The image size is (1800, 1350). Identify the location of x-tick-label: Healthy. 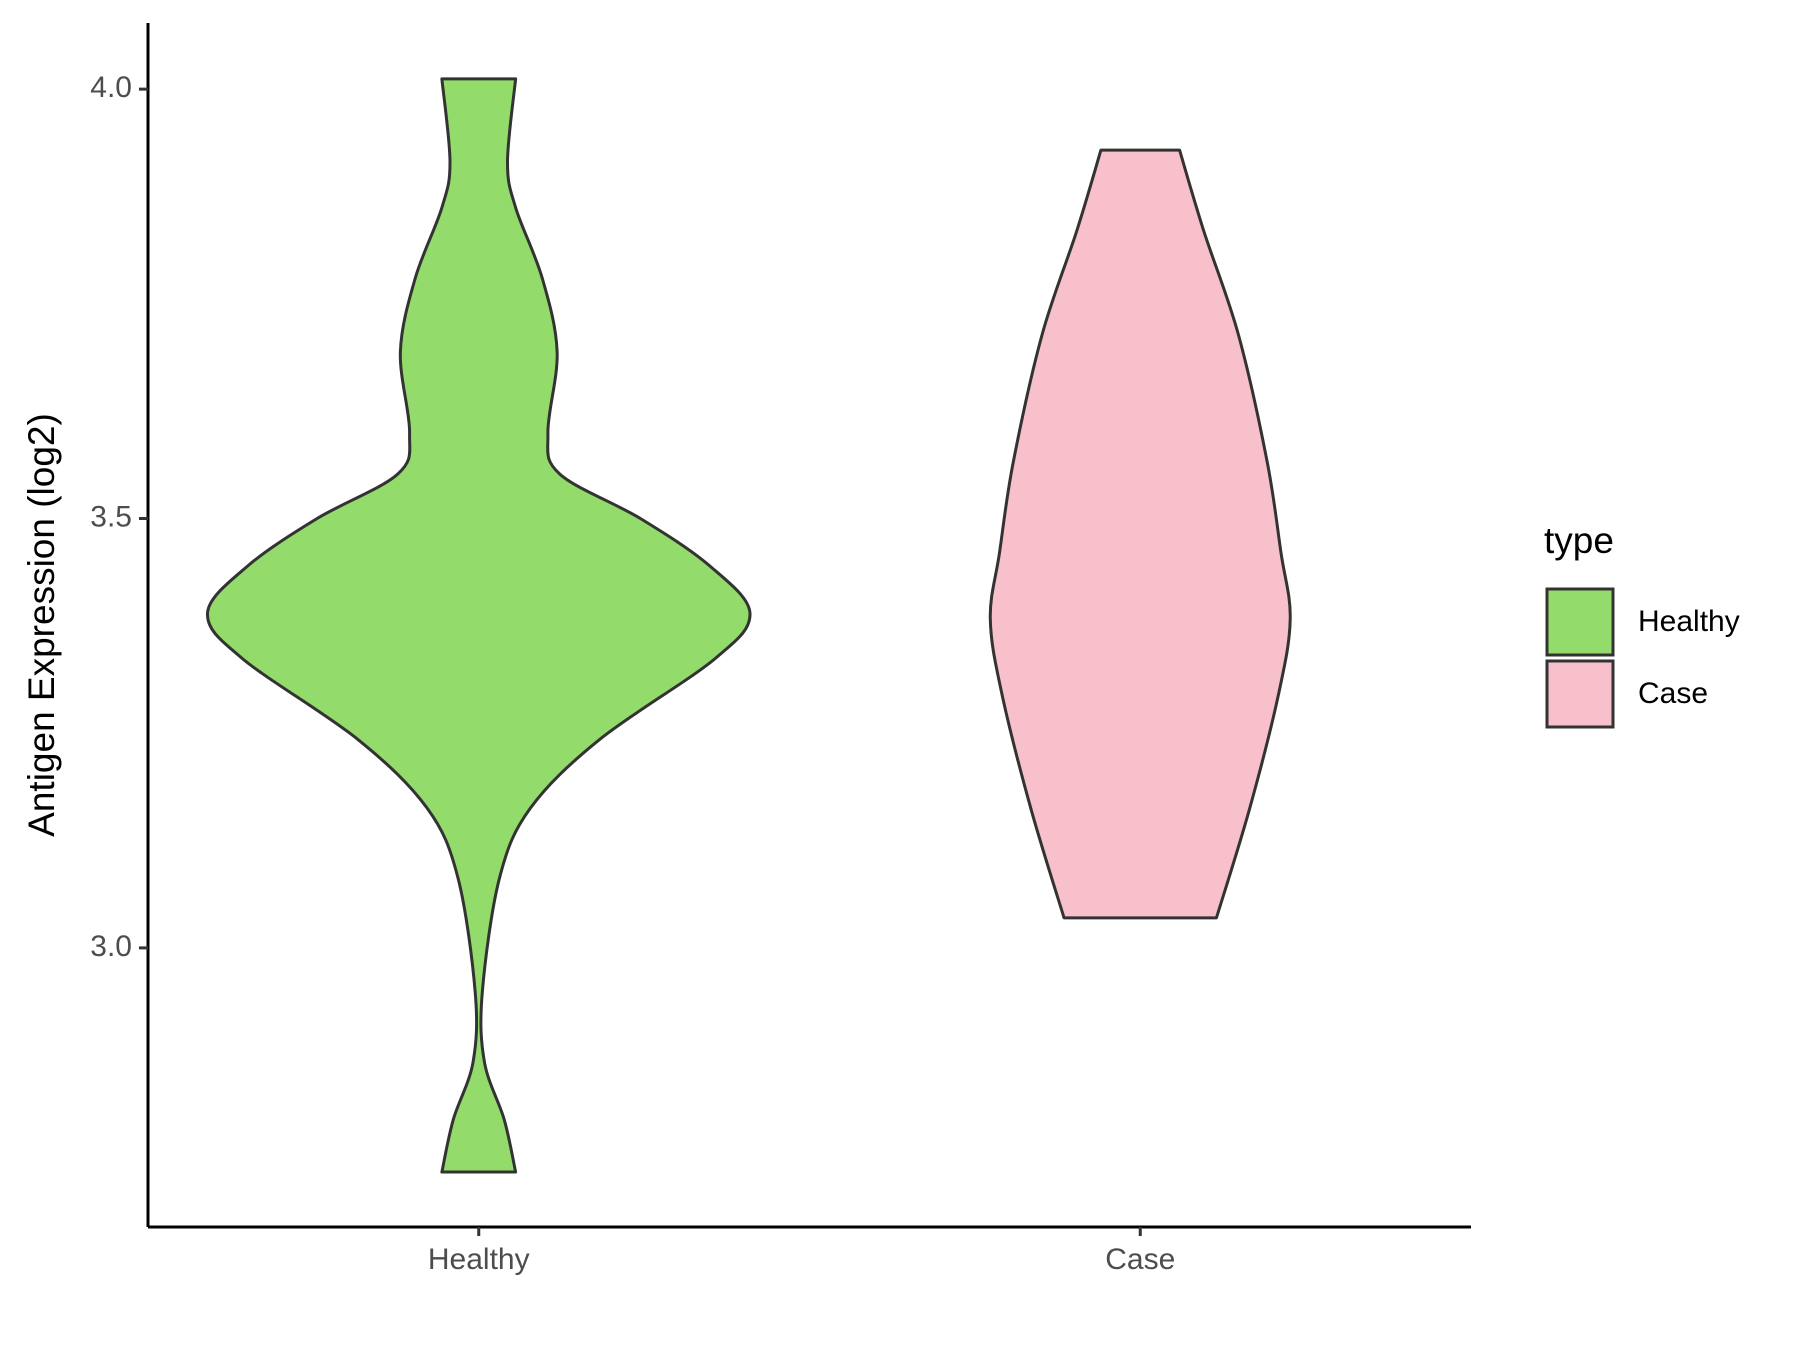
(479, 1259).